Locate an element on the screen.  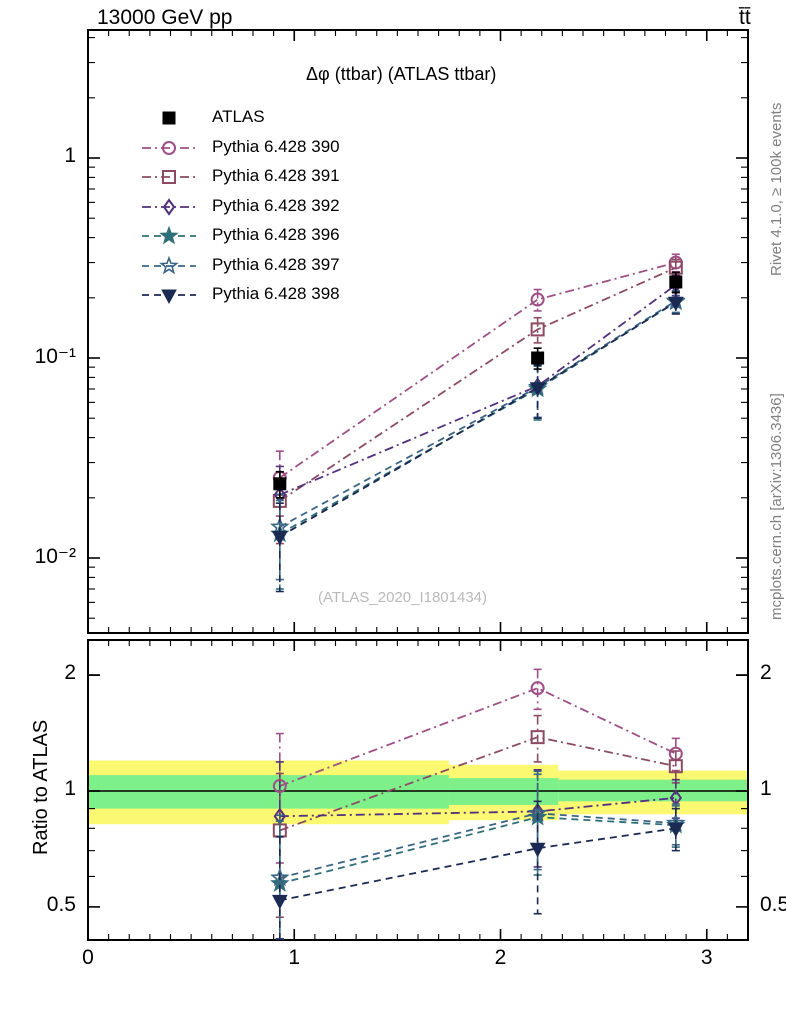
xtick-0: 0 is located at coordinates (88, 957).